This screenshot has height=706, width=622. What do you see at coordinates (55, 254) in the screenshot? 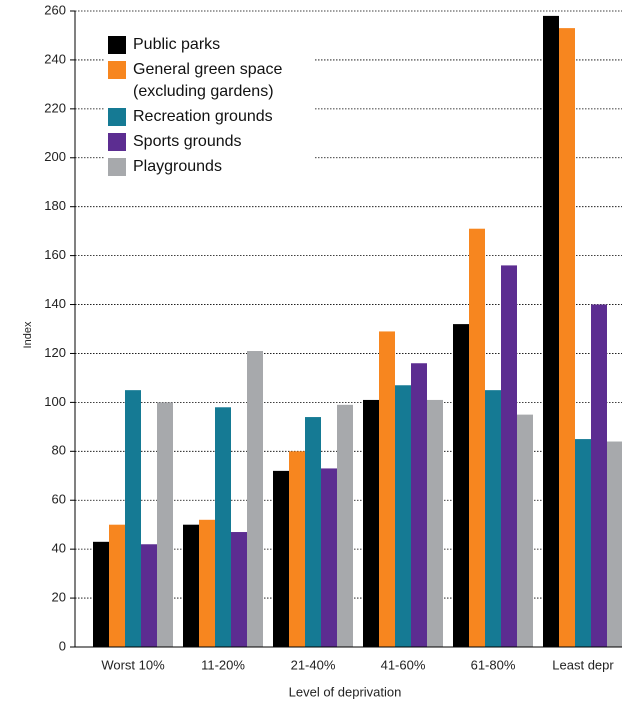
I see `y-tick-label: 160` at bounding box center [55, 254].